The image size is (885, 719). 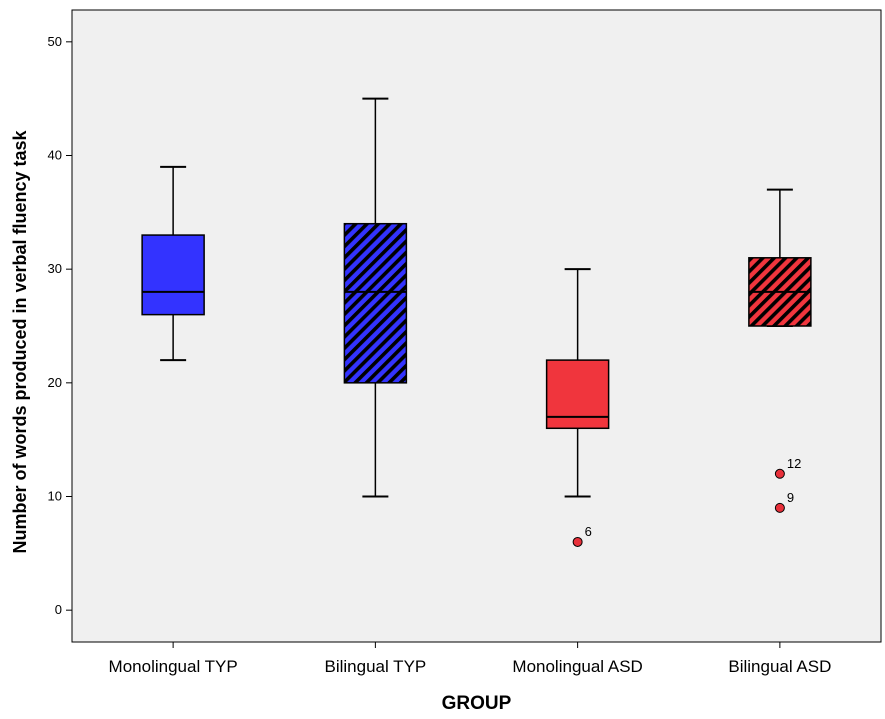 I want to click on y-axis: 0 10 20 30 40 50, so click(x=60, y=325).